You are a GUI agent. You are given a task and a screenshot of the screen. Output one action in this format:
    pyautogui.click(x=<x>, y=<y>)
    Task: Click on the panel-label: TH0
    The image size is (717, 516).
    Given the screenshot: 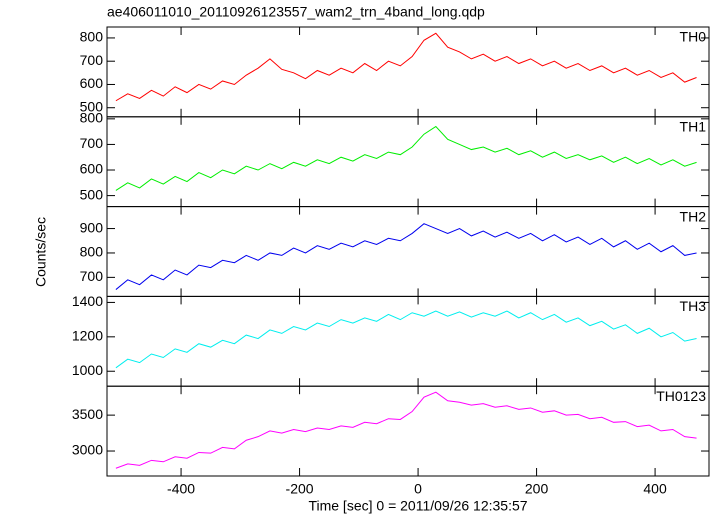 What is the action you would take?
    pyautogui.click(x=693, y=37)
    